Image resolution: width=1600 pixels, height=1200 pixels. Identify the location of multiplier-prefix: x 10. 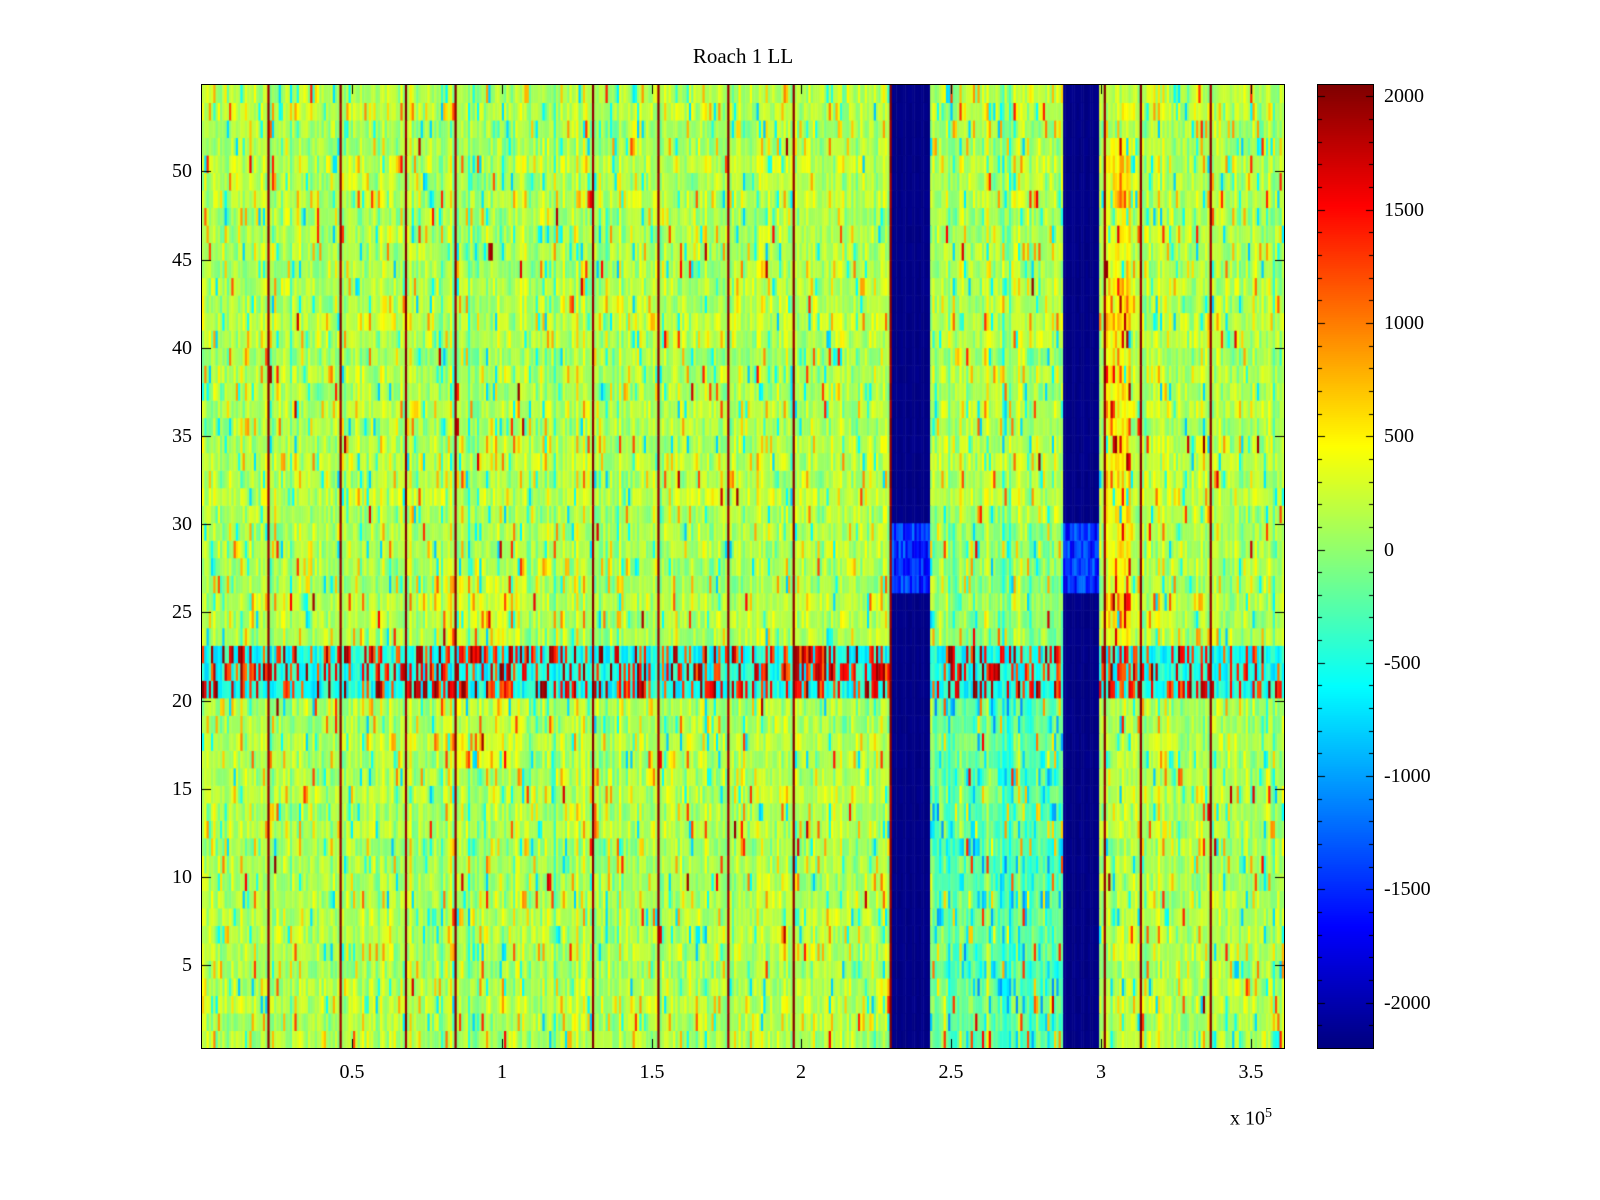
(1247, 1118).